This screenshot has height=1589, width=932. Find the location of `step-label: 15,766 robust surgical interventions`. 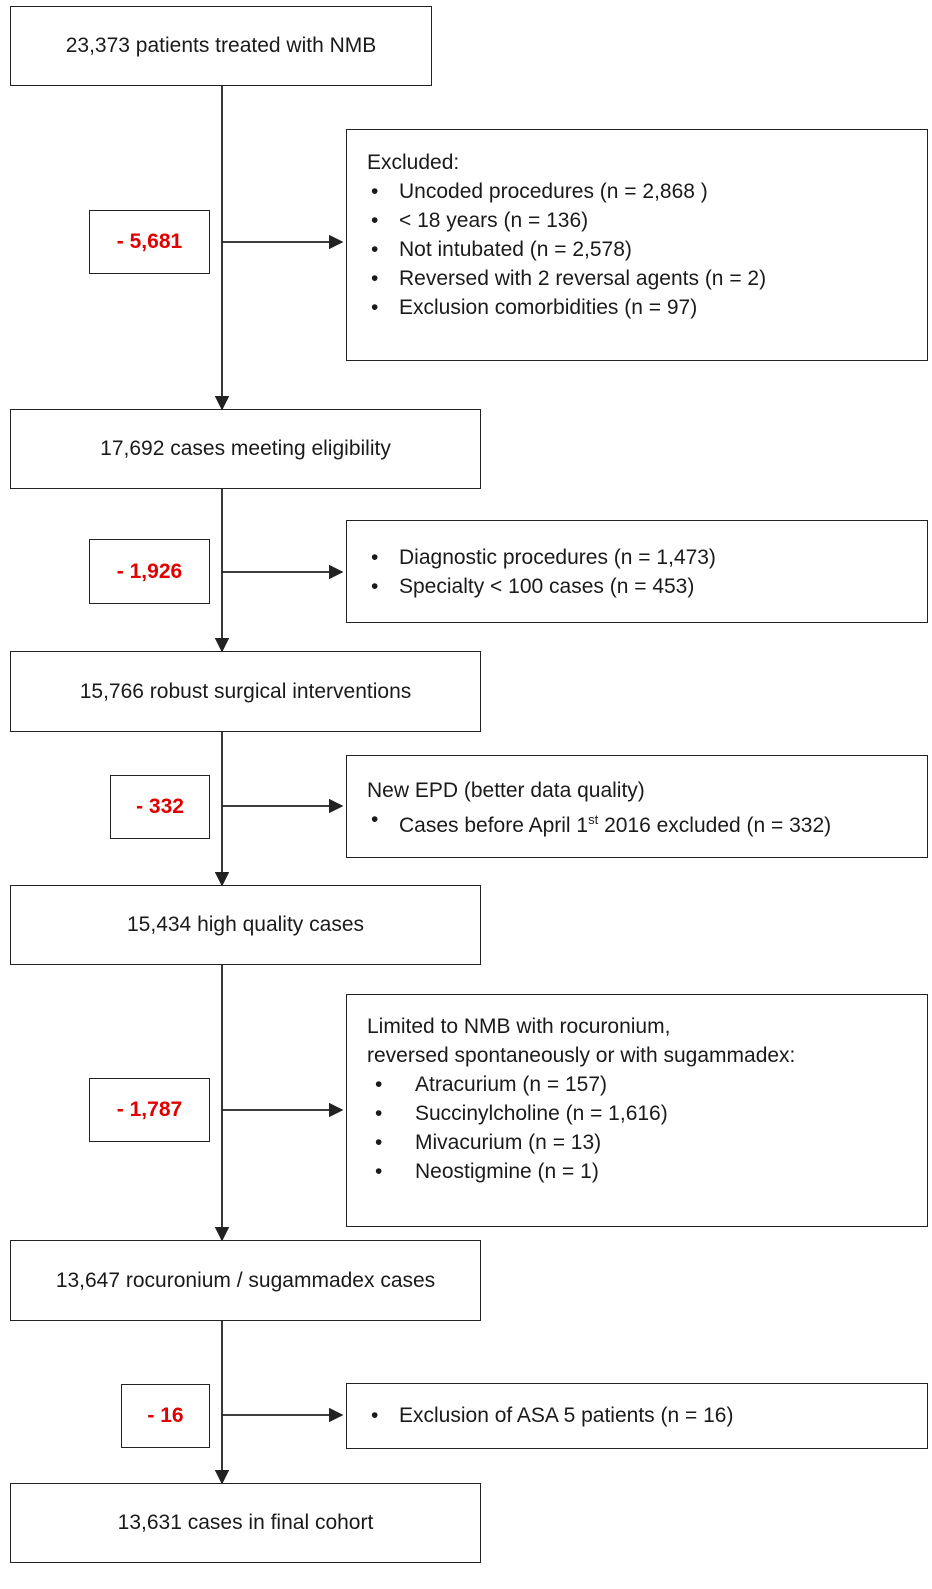

step-label: 15,766 robust surgical interventions is located at coordinates (245, 691).